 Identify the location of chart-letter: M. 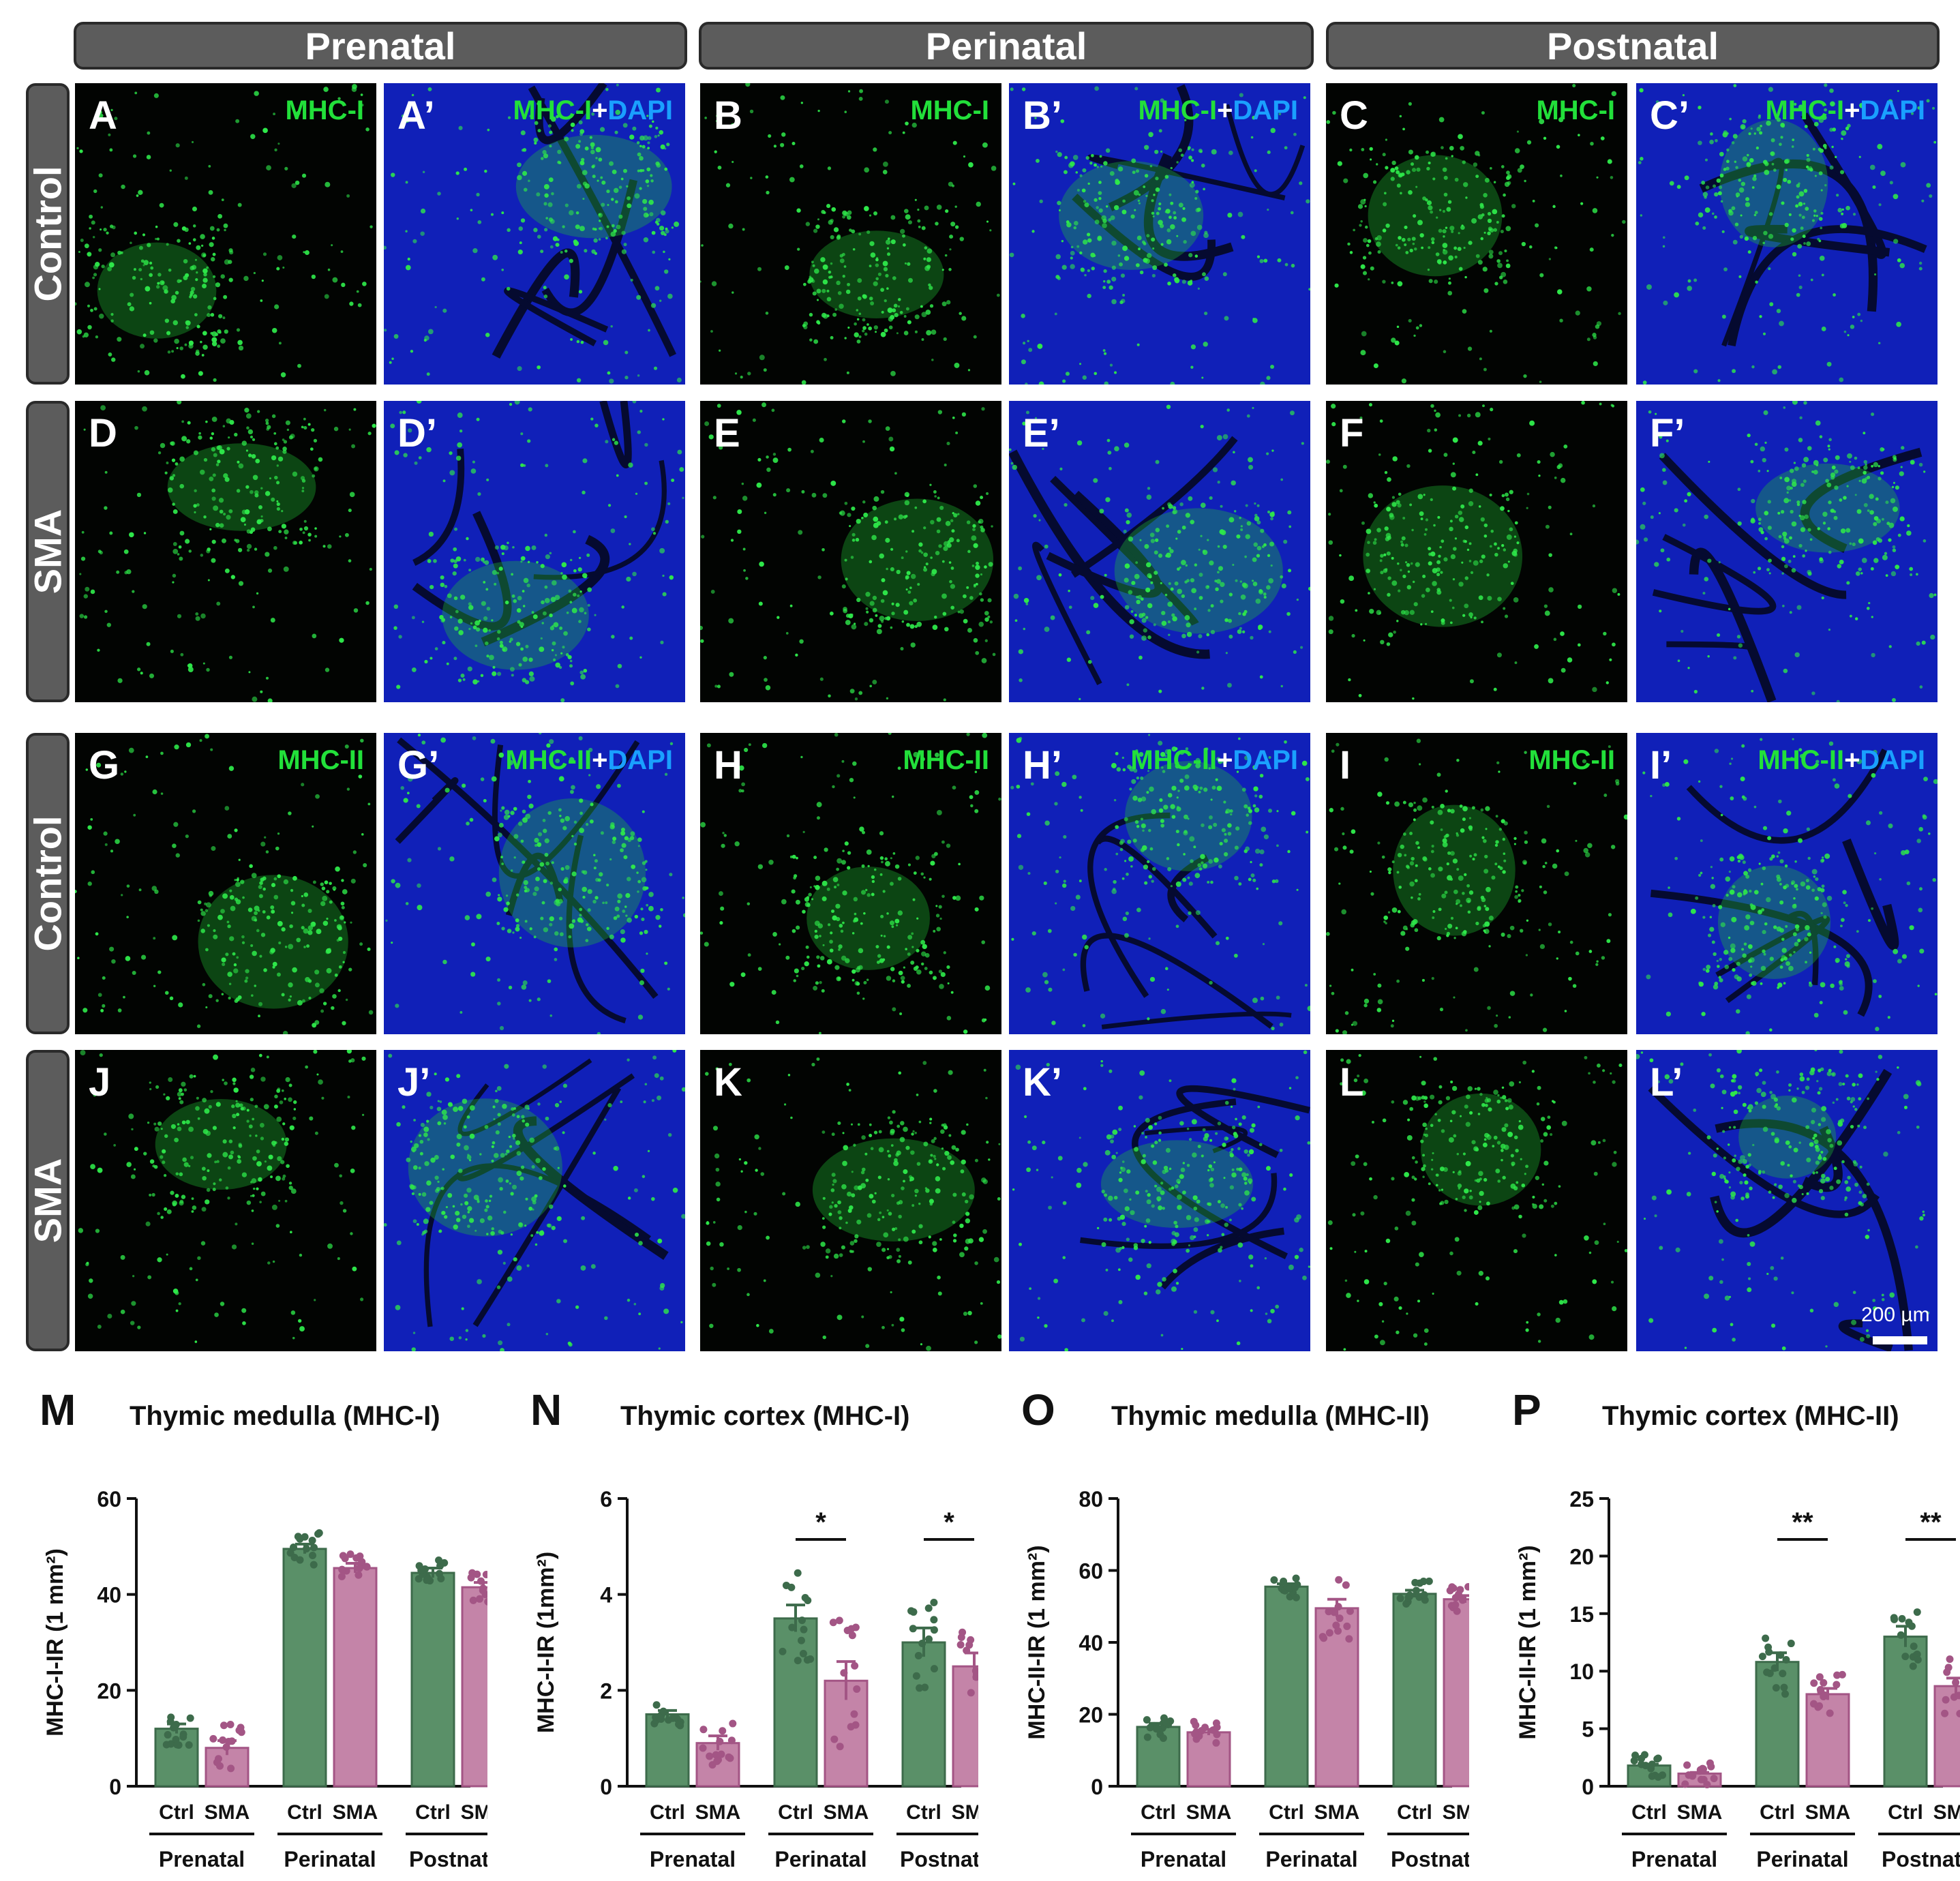
(58, 1409).